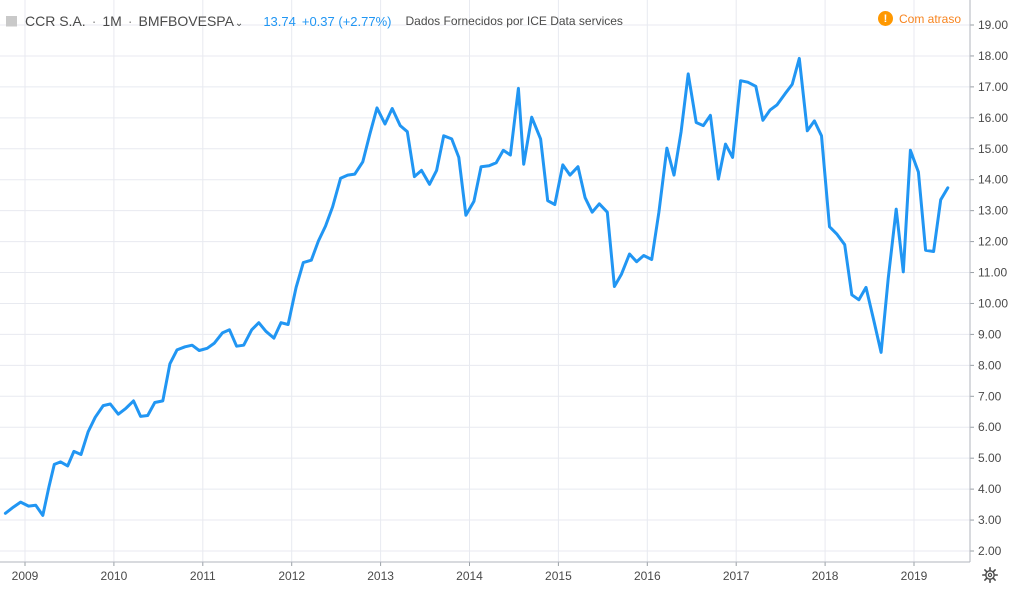  What do you see at coordinates (990, 365) in the screenshot?
I see `y-tick-label: 8.00` at bounding box center [990, 365].